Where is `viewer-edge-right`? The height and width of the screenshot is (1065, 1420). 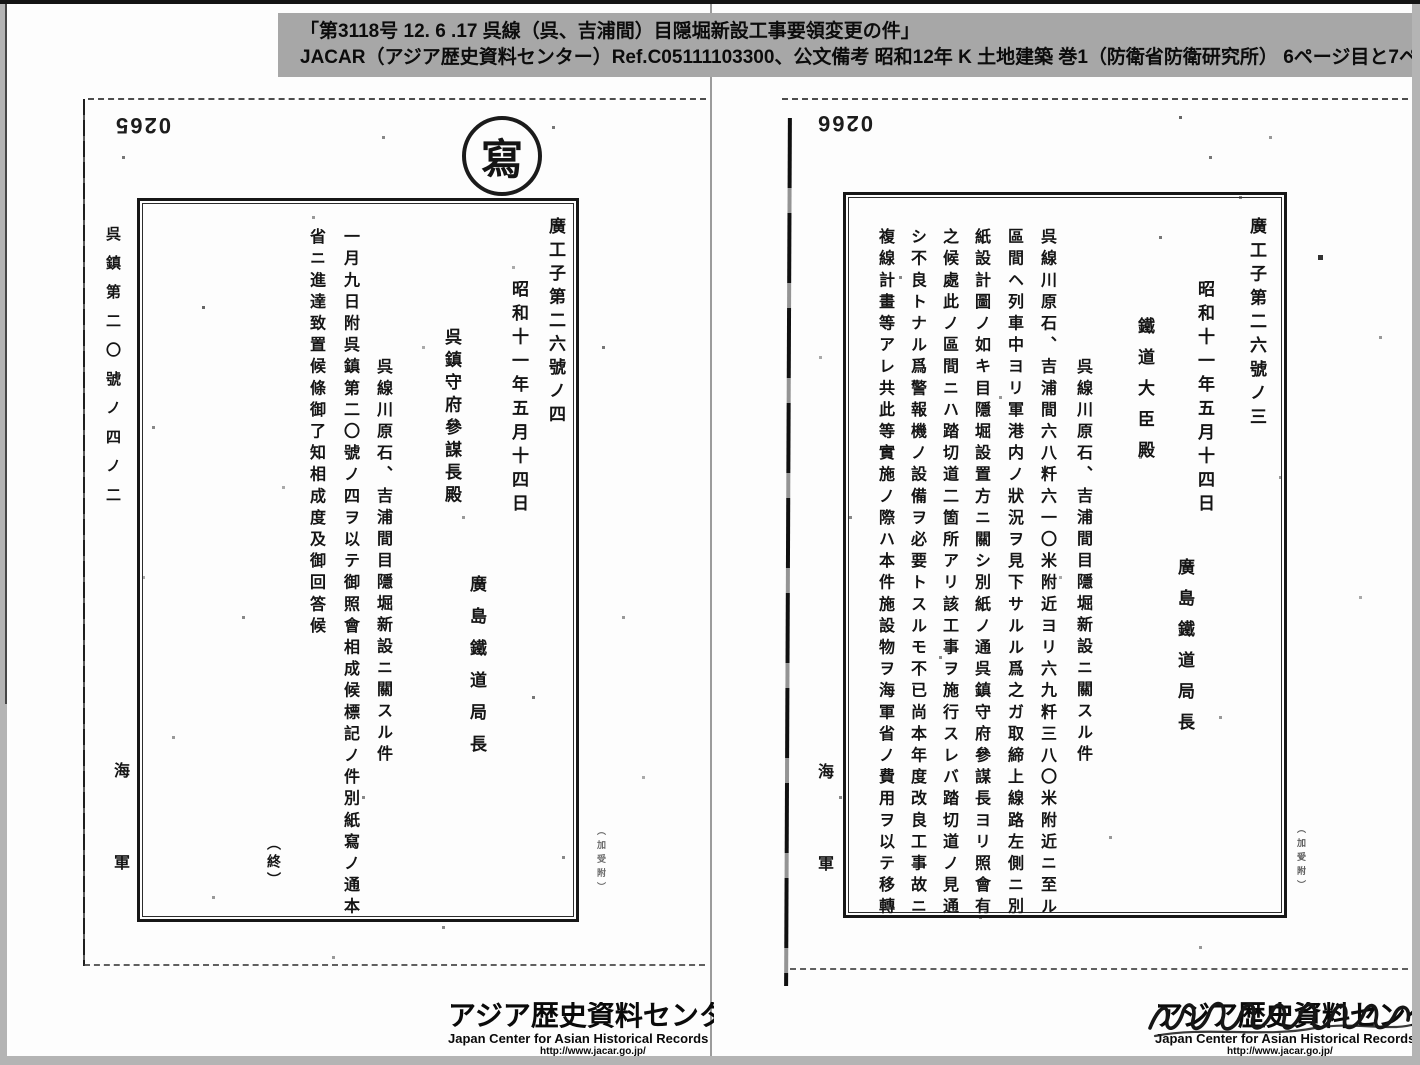 viewer-edge-right is located at coordinates (1416, 534).